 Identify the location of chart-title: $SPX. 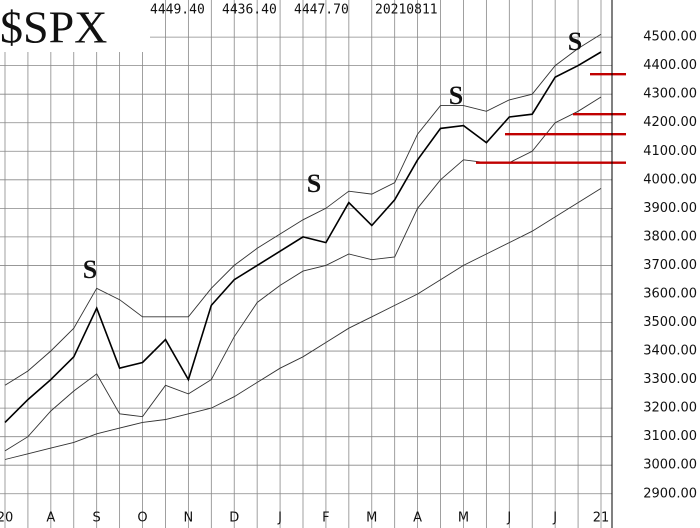
(53, 27).